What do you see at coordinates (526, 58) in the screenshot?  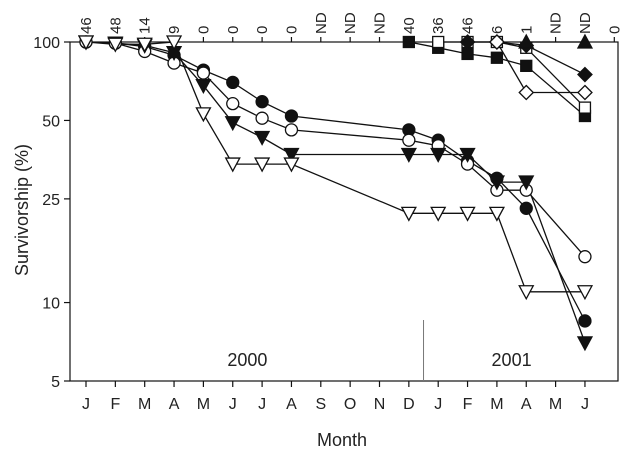 I see `filled-diamond-series-line` at bounding box center [526, 58].